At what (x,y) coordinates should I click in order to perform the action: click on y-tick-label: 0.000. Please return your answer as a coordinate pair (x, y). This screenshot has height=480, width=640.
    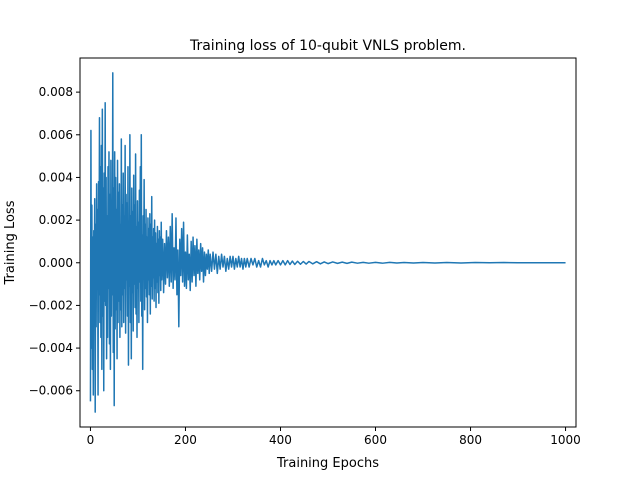
    Looking at the image, I should click on (56, 263).